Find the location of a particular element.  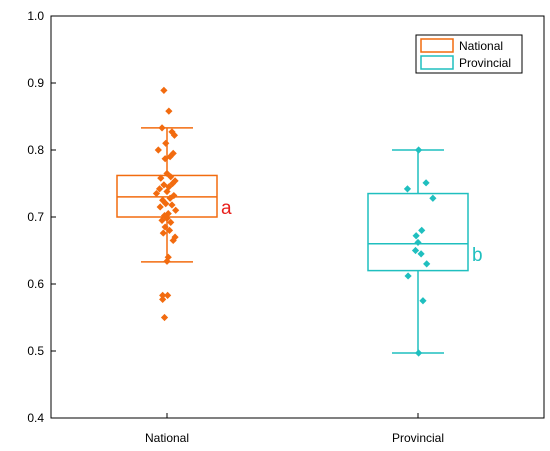

y-tick-label: 0.4 is located at coordinates (35, 418).